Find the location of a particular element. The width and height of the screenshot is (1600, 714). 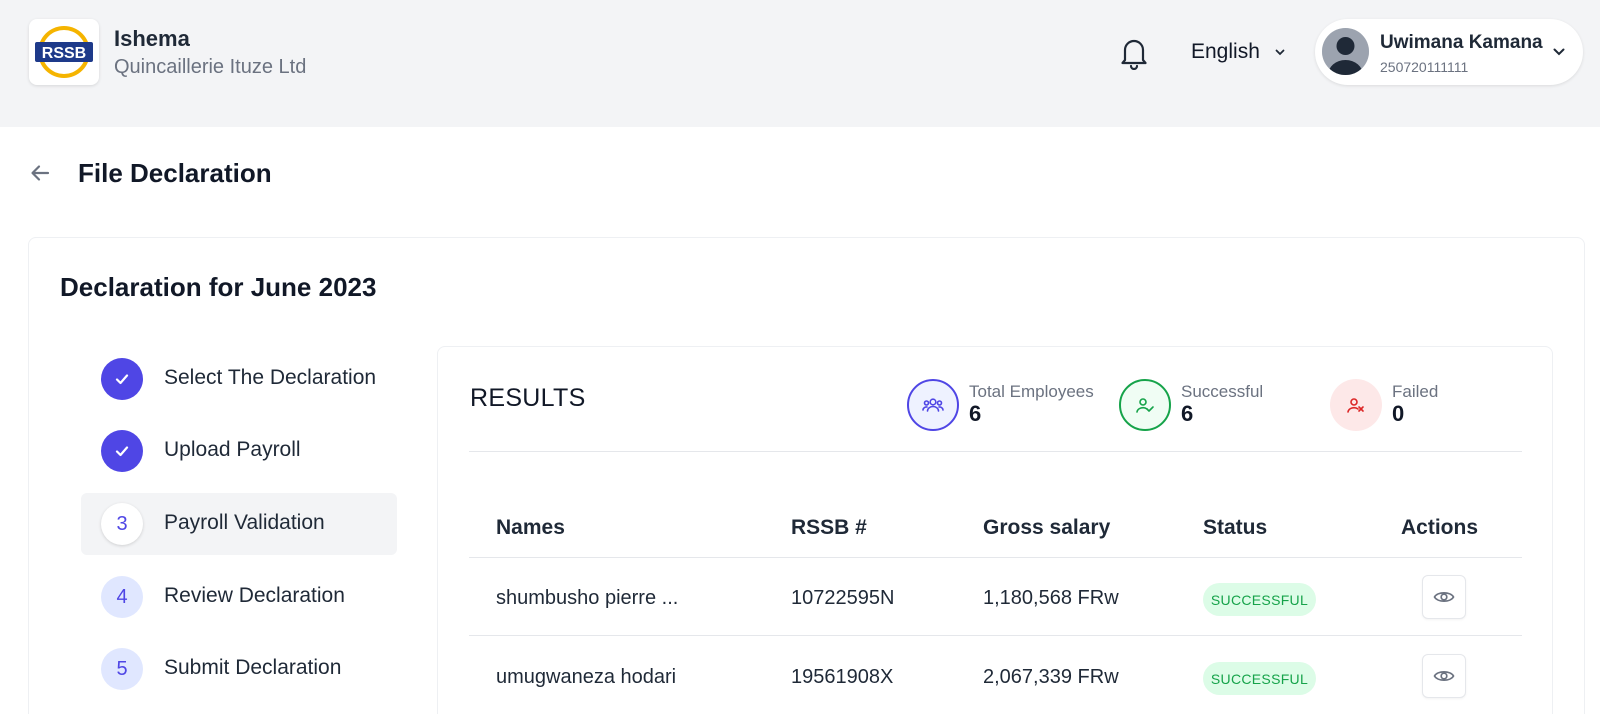

column-header-gross-salary: Gross salary is located at coordinates (1047, 527).